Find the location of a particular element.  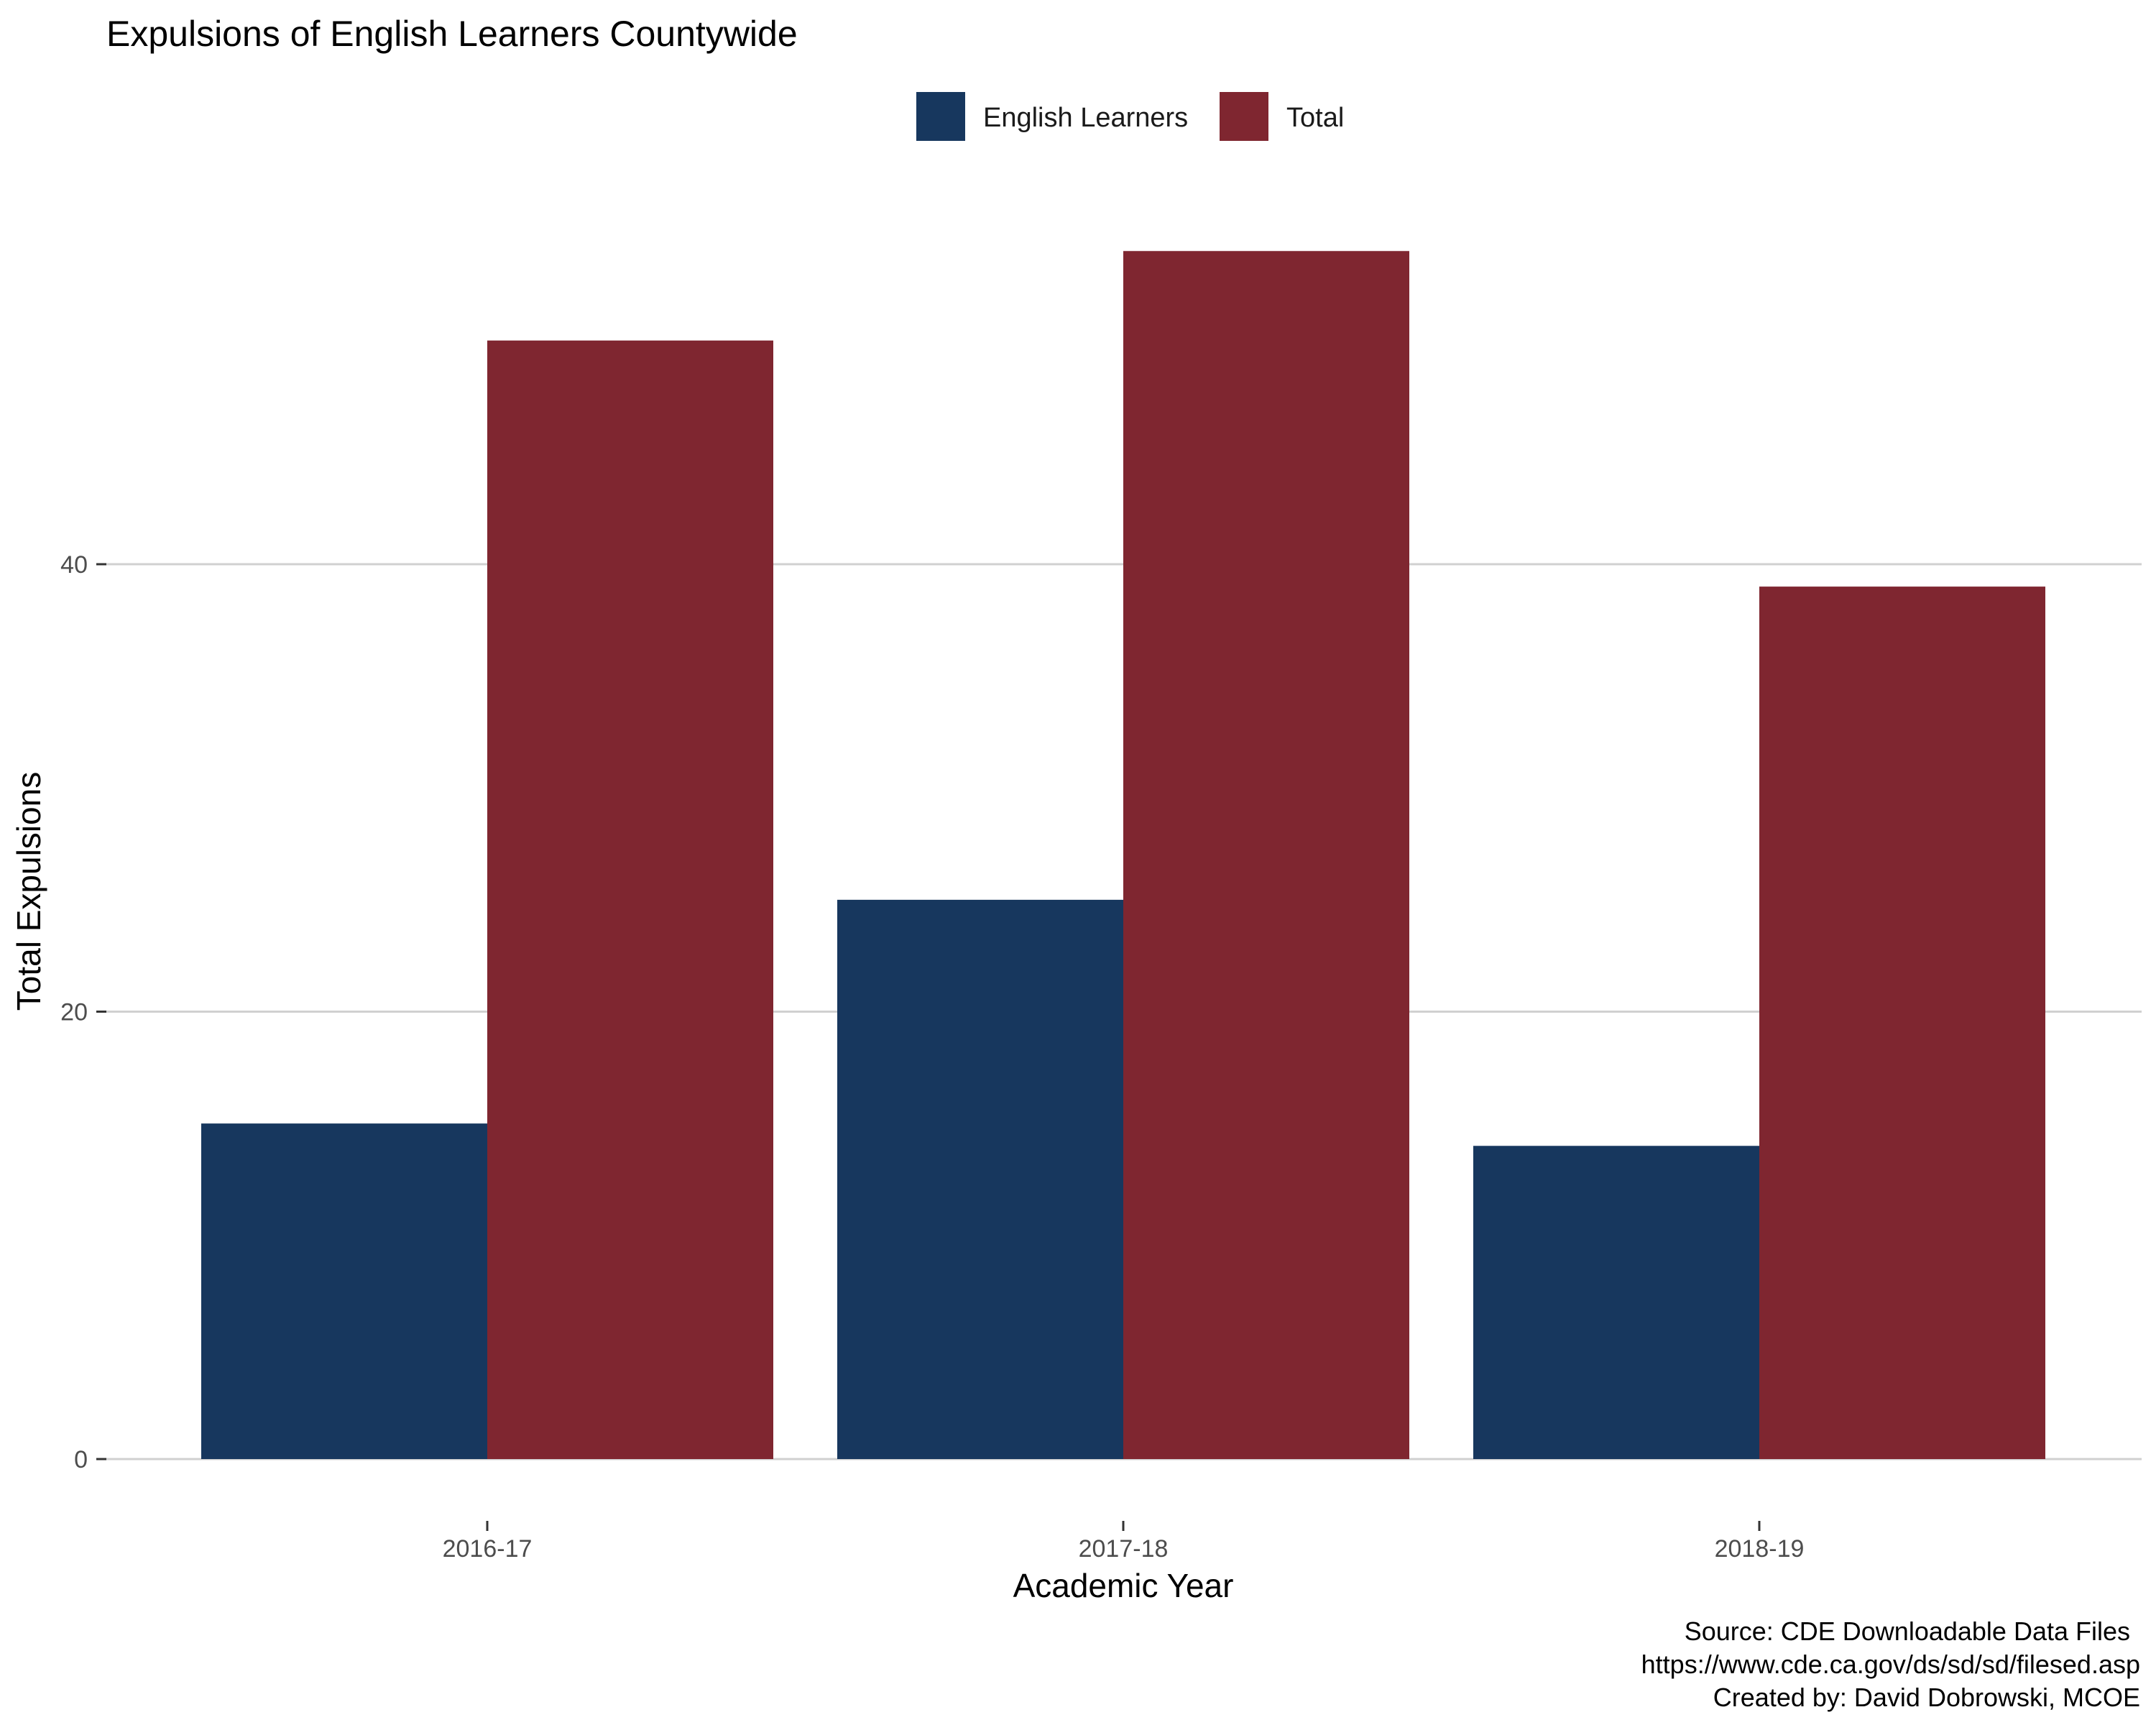

legend-label-total: Total is located at coordinates (1315, 118).